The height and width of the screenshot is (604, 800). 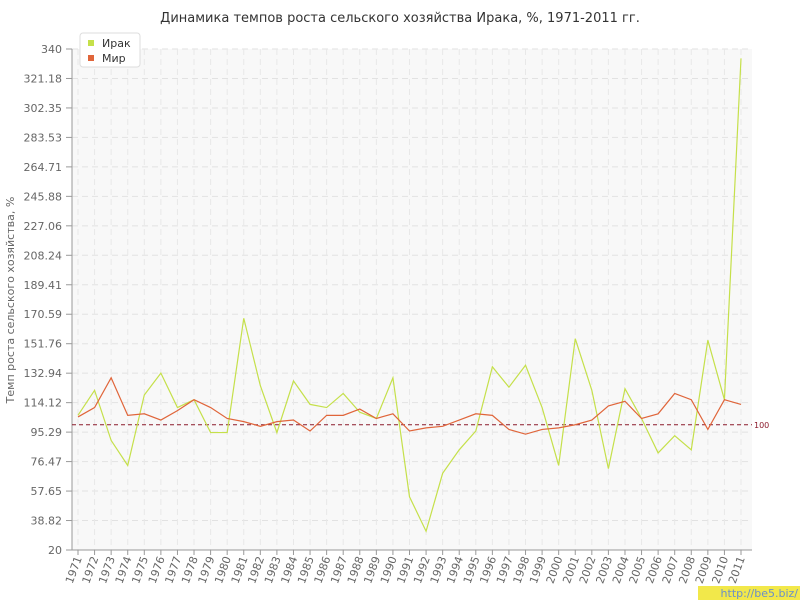 What do you see at coordinates (47, 432) in the screenshot?
I see `y-tick-label: 95.29` at bounding box center [47, 432].